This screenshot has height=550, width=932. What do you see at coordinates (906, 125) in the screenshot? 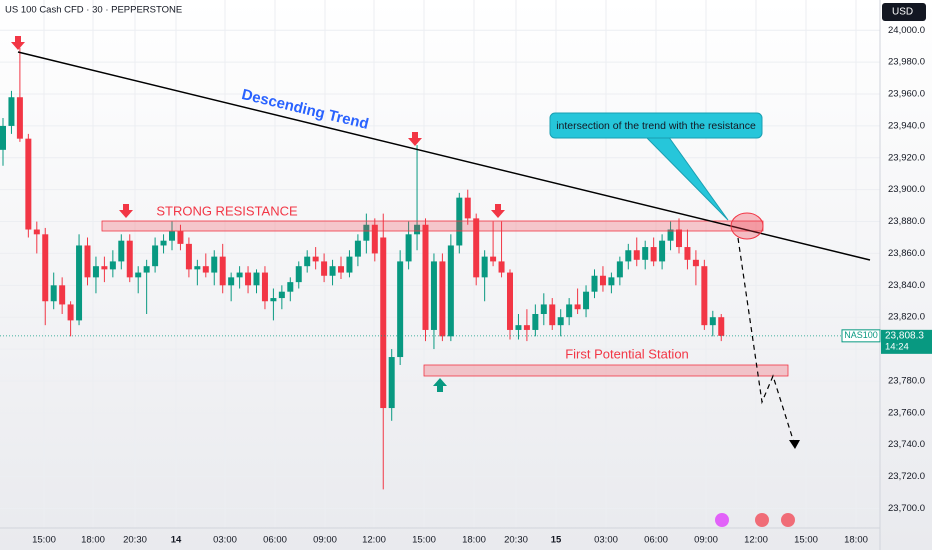
I see `y-tick-label: 23,940.0` at bounding box center [906, 125].